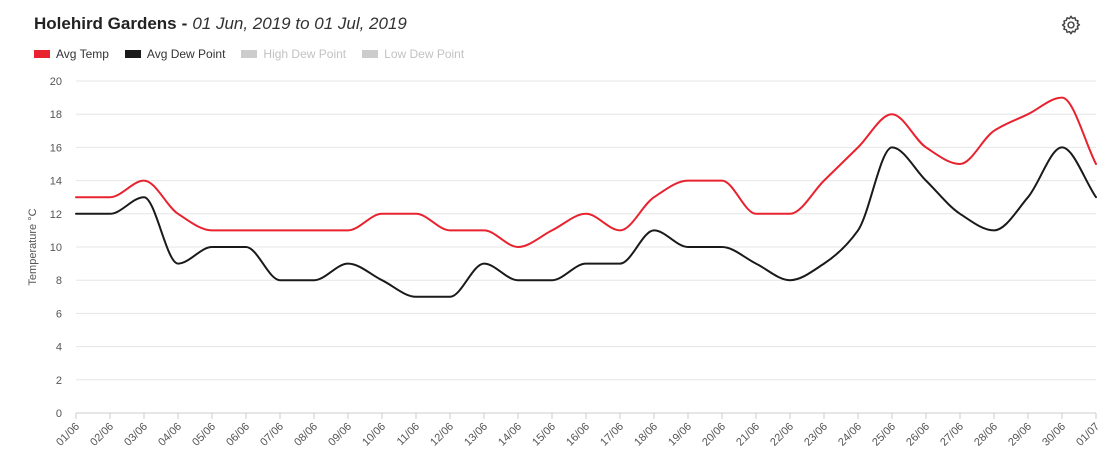  What do you see at coordinates (59, 348) in the screenshot?
I see `y-tick-label: 4` at bounding box center [59, 348].